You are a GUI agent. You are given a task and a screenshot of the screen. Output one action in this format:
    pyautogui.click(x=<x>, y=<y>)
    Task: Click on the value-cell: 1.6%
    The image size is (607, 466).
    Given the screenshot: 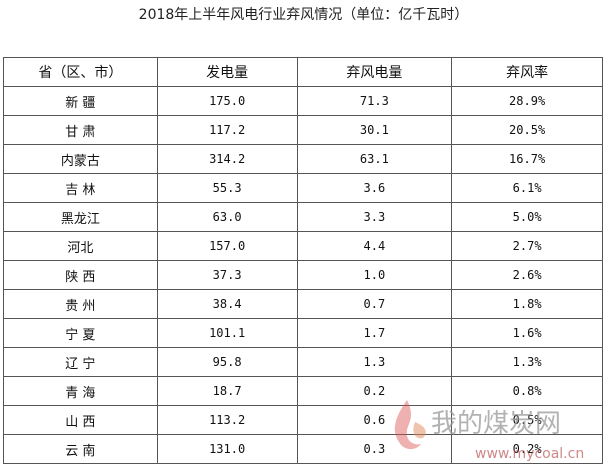 What is the action you would take?
    pyautogui.click(x=527, y=333)
    